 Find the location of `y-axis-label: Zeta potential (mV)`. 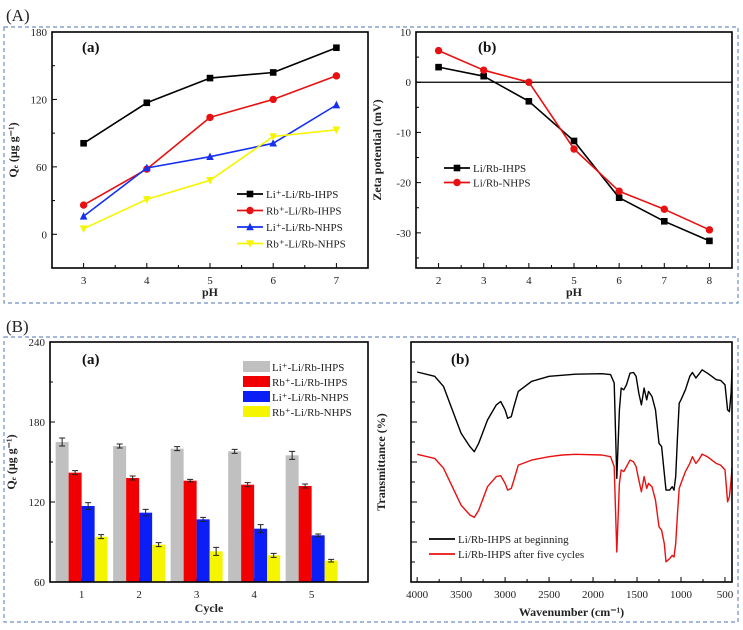

y-axis-label: Zeta potential (mV) is located at coordinates (377, 149).